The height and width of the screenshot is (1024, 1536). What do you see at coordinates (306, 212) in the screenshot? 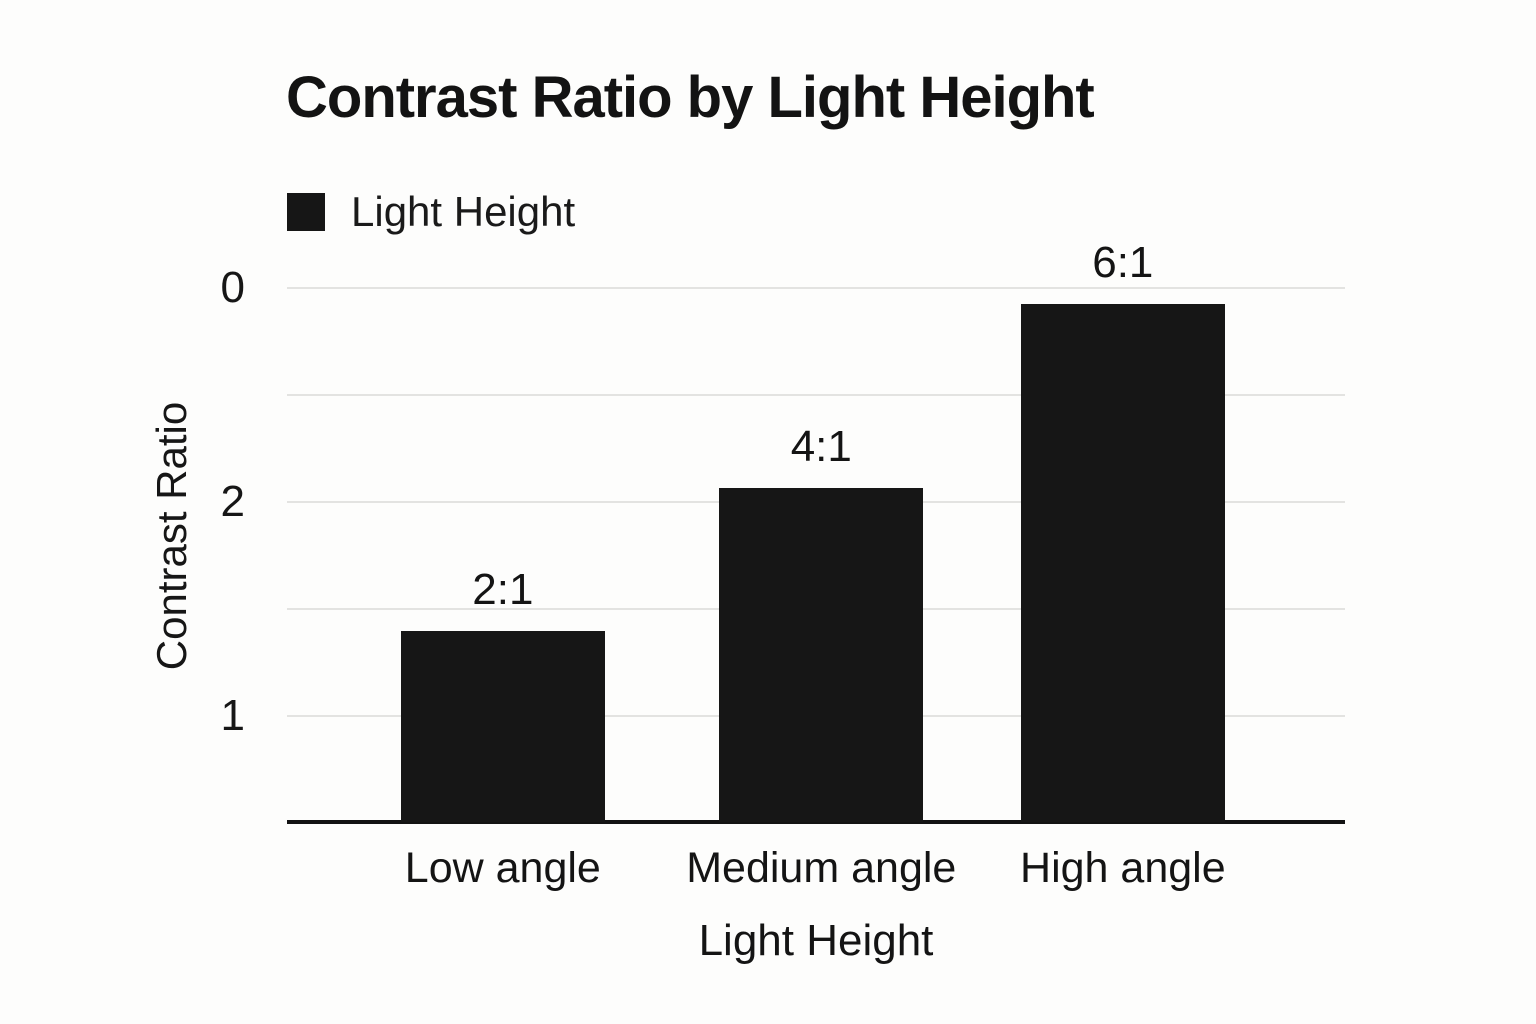
I see `legend-swatch-icon` at bounding box center [306, 212].